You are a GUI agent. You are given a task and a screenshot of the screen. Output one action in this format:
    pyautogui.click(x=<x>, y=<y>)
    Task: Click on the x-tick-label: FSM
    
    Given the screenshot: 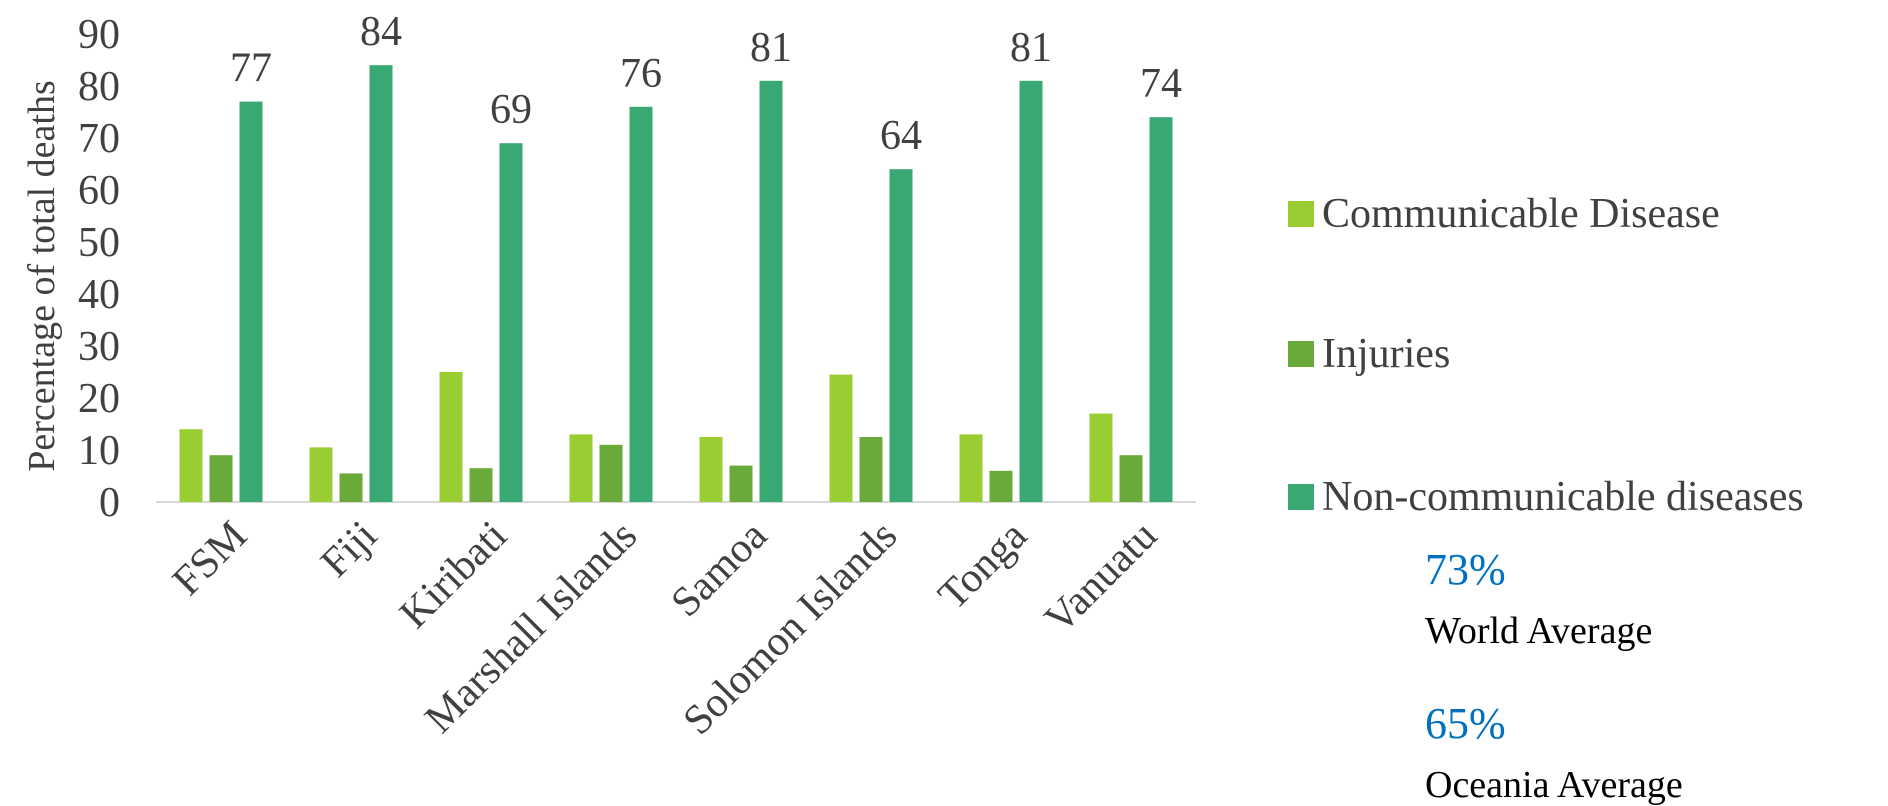 What is the action you would take?
    pyautogui.click(x=210, y=559)
    